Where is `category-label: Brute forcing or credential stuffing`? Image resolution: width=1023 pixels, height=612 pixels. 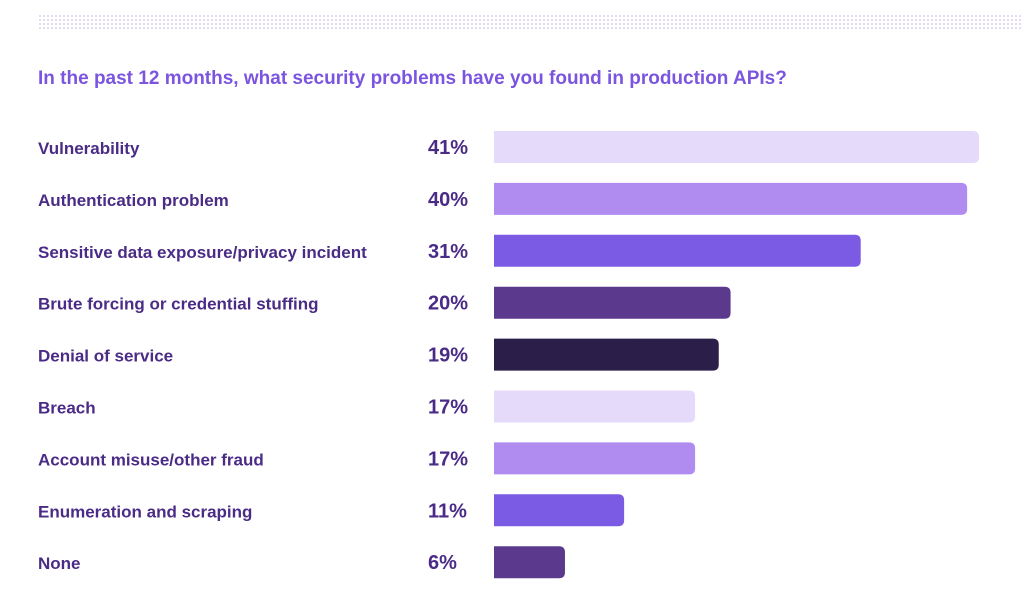
category-label: Brute forcing or credential stuffing is located at coordinates (178, 304).